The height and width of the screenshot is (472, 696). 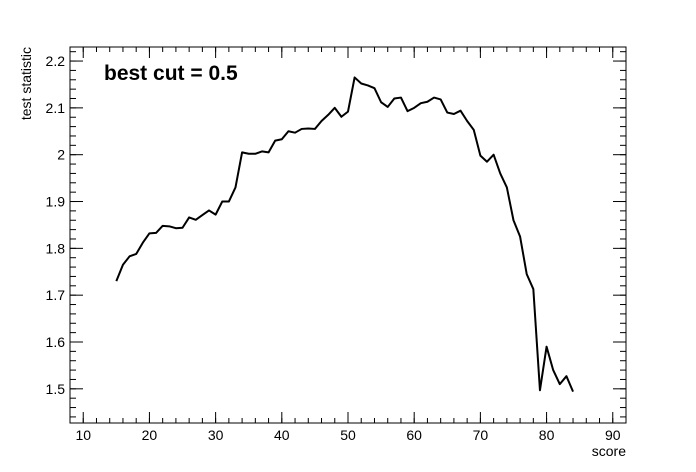 I want to click on x-tick-labels: 10 20 30 40 50 60 70 80 90, so click(x=347, y=435).